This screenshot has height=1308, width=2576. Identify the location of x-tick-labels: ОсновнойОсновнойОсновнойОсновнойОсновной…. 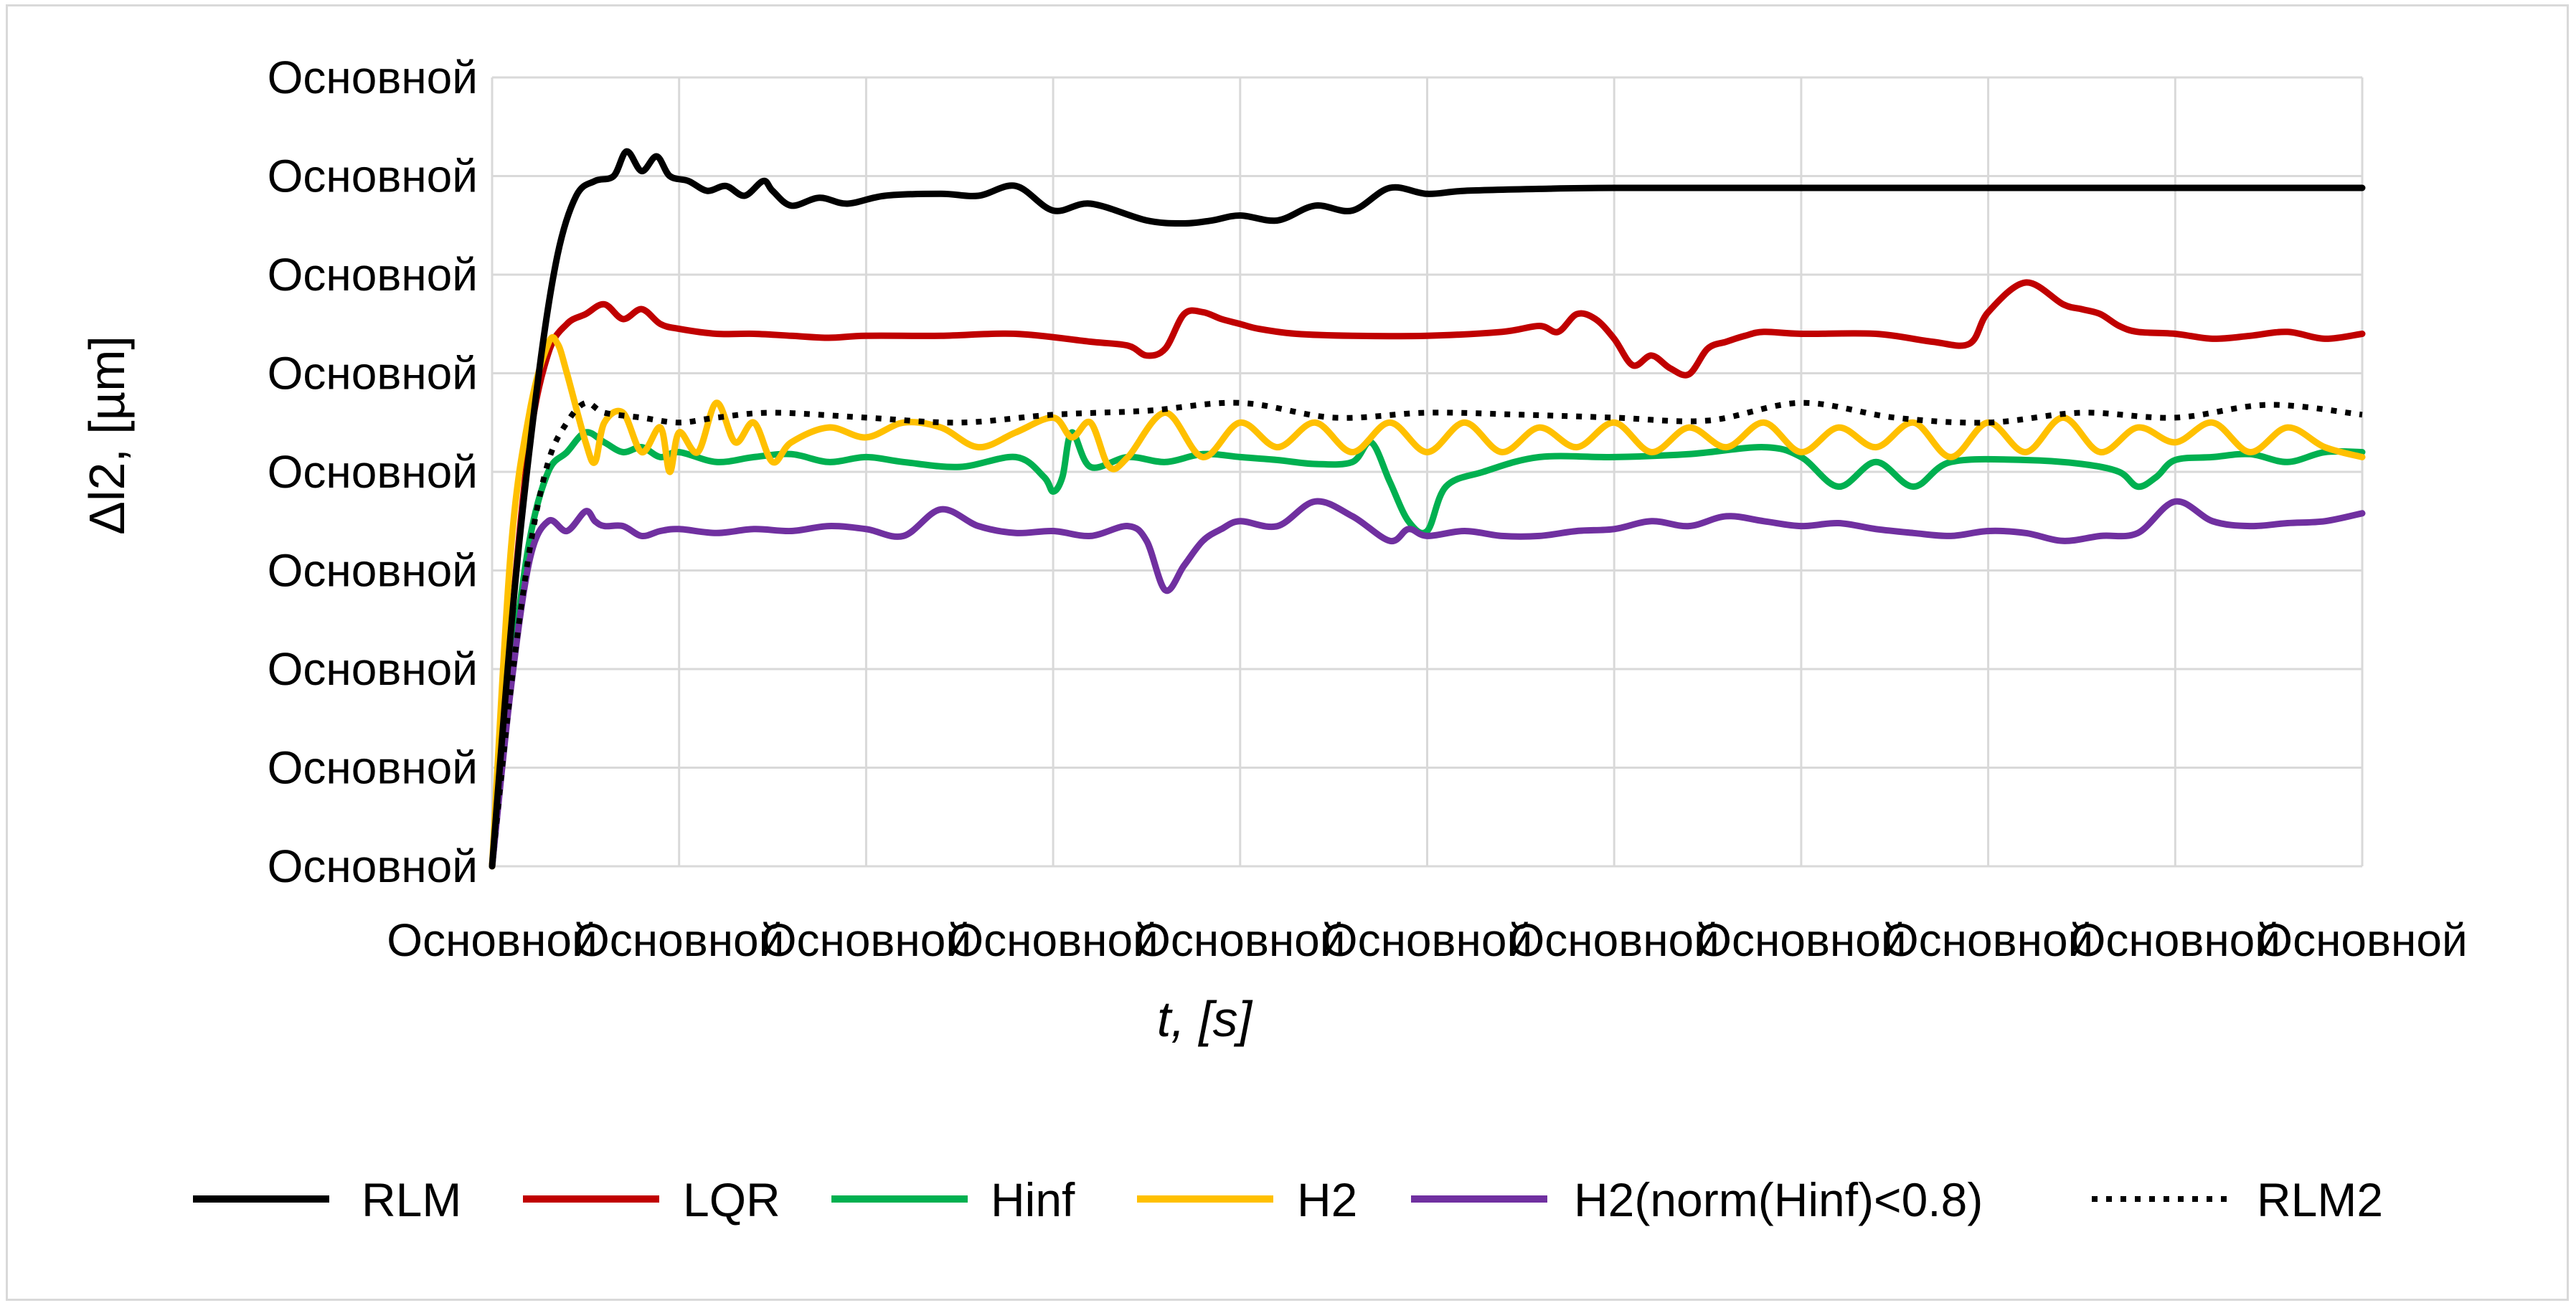
(1427, 940).